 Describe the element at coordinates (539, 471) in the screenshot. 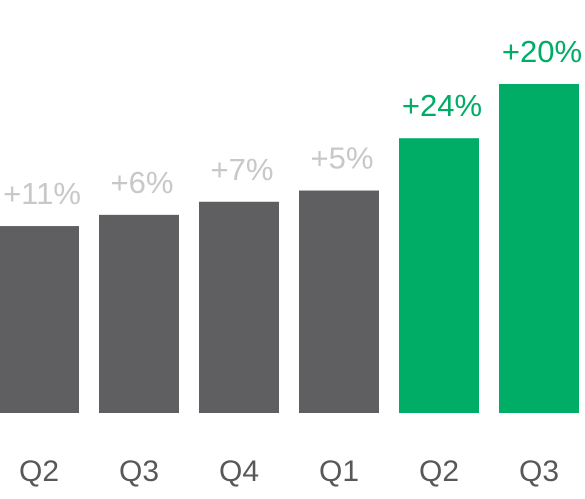

I see `category-label-6: Q3` at that location.